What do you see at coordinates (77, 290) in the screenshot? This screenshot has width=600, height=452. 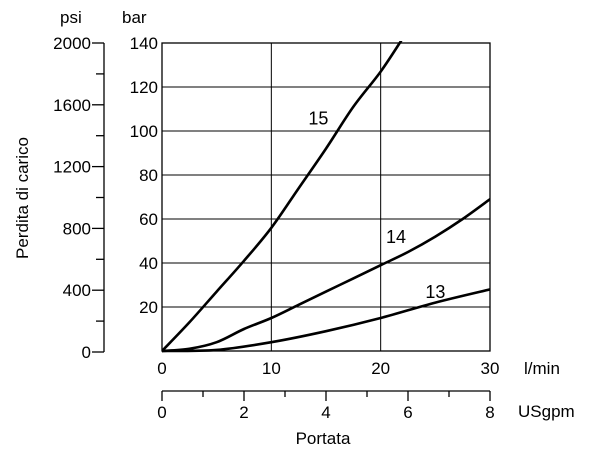 I see `y-tick-label-psi: 400` at bounding box center [77, 290].